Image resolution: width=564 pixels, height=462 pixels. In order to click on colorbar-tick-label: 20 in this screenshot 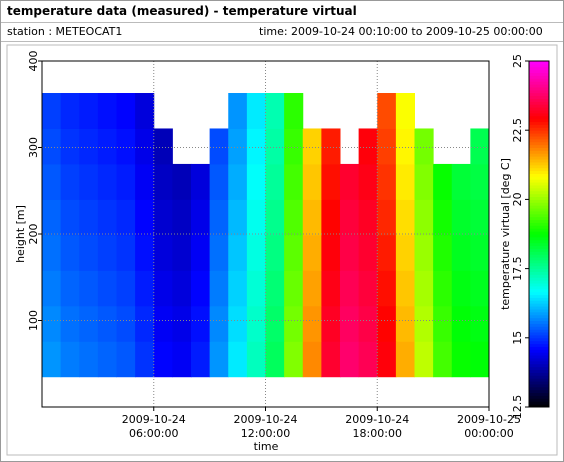, I will do `click(517, 199)`.